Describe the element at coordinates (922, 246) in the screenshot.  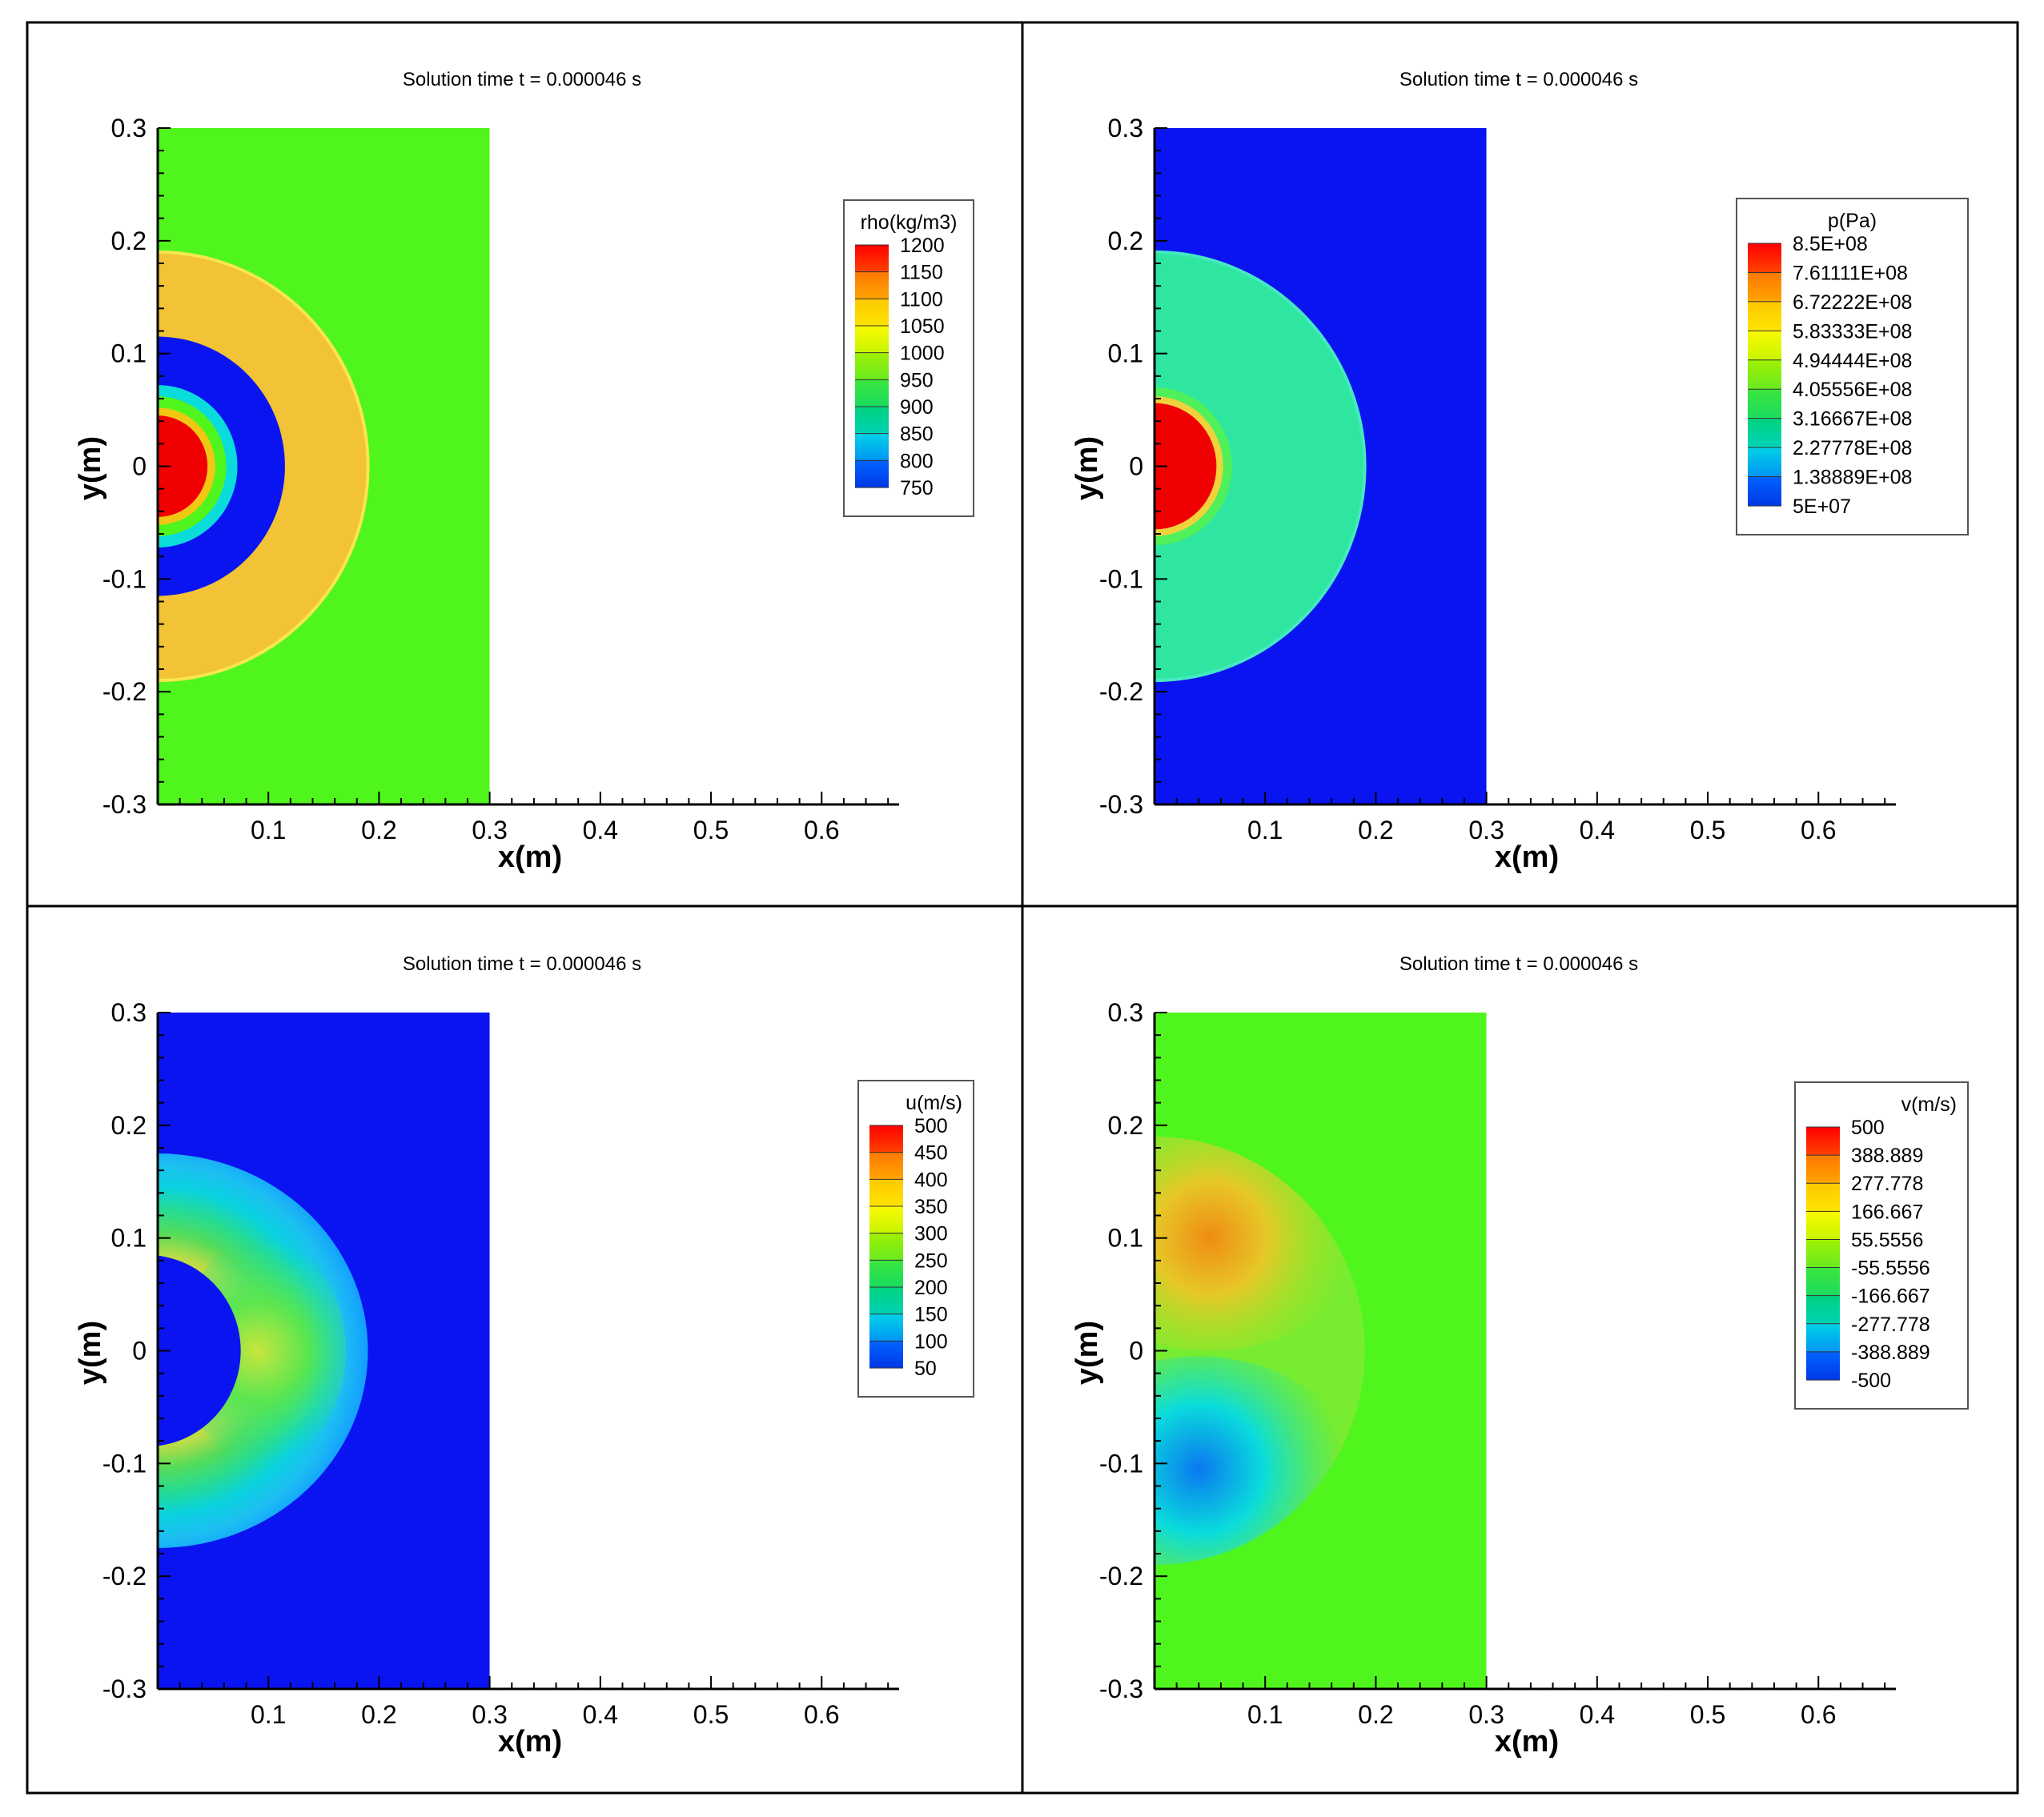
I see `legend-level-label: 1200` at that location.